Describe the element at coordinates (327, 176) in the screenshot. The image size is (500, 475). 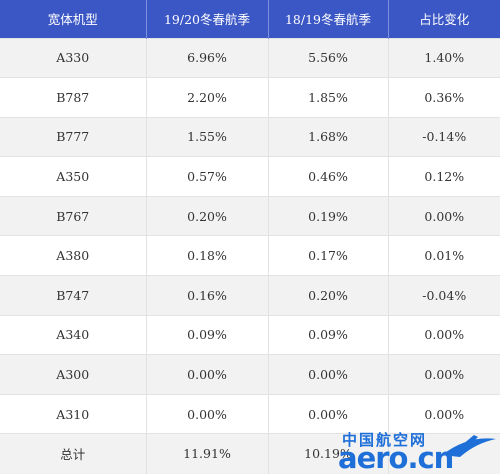
I see `season-1819-cell: 0.46%` at that location.